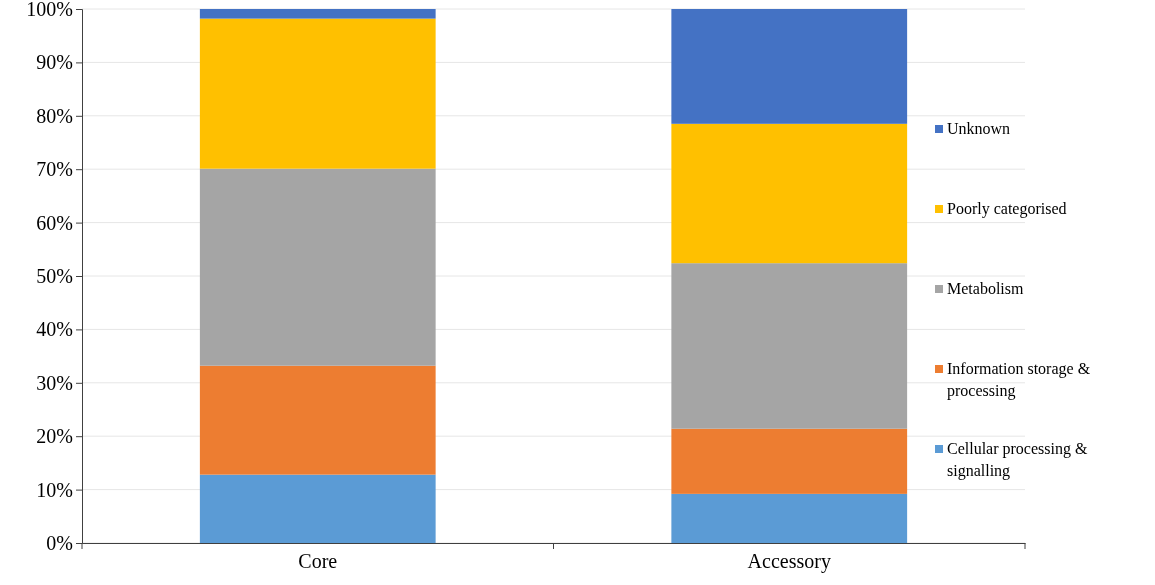 The height and width of the screenshot is (585, 1155). I want to click on y-tick-label: 10%, so click(54, 489).